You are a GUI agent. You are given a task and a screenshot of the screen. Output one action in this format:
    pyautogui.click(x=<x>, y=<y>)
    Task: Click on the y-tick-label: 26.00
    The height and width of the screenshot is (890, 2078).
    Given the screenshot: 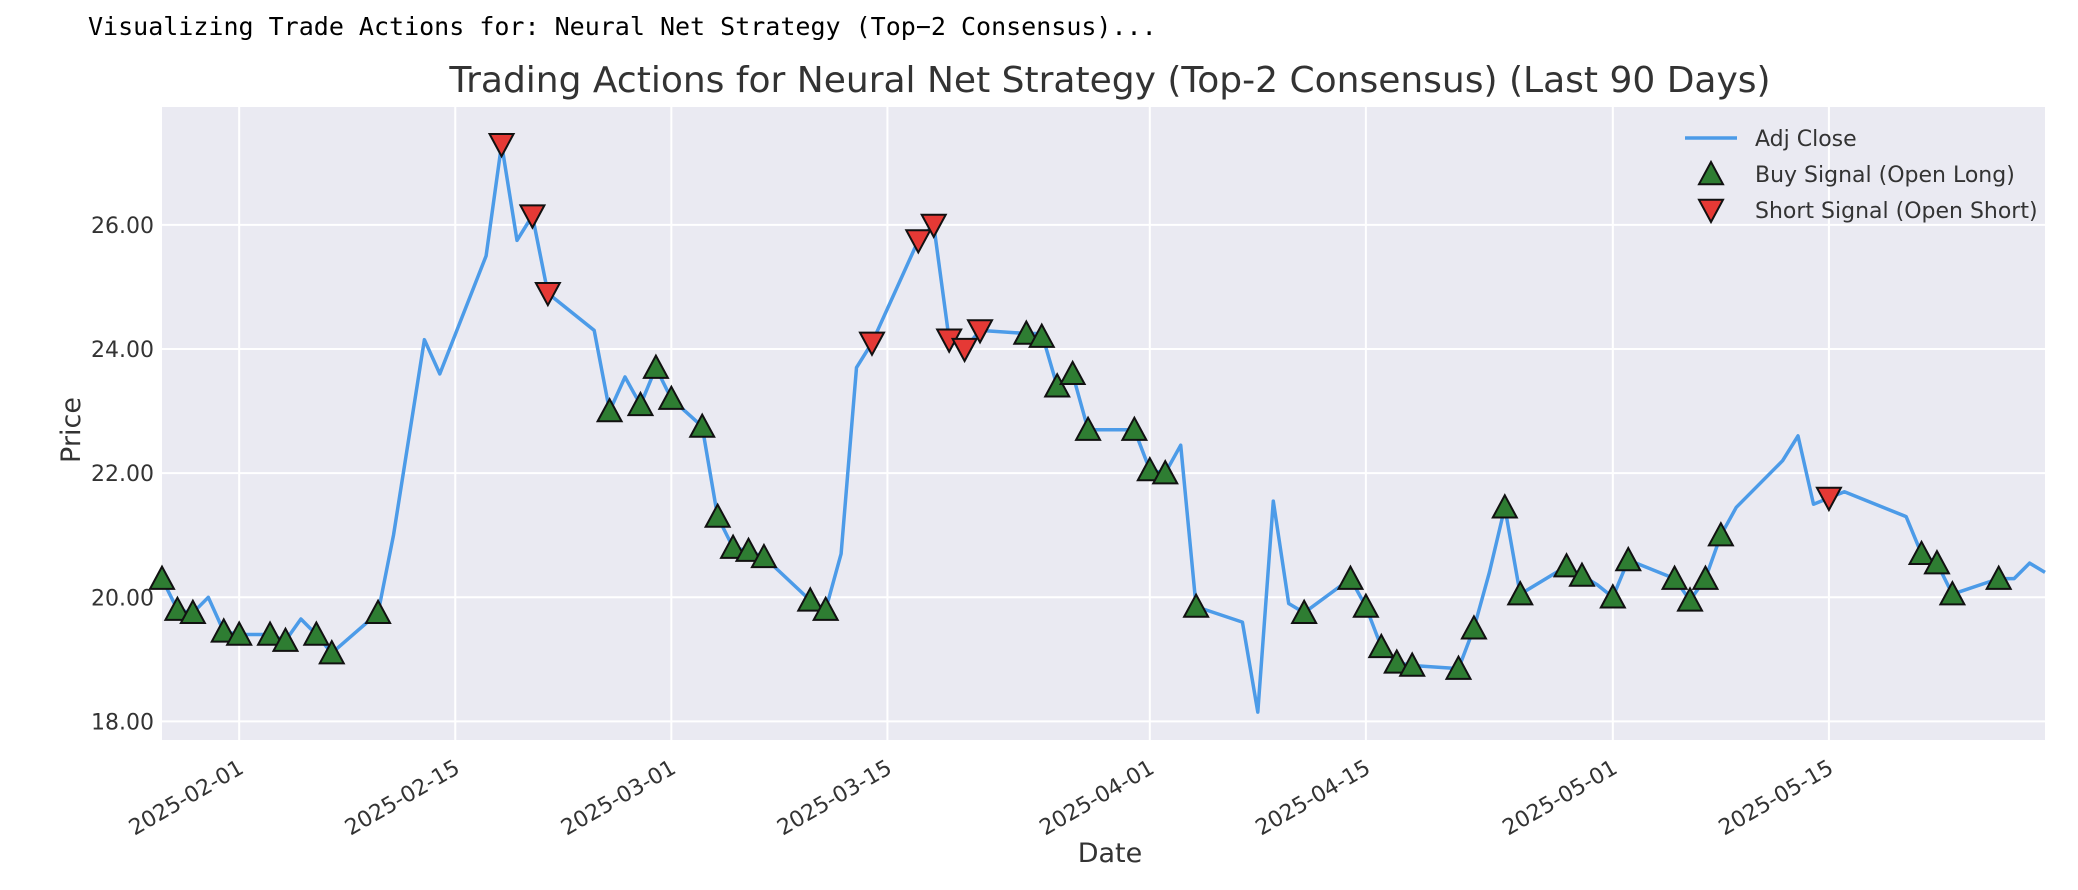 What is the action you would take?
    pyautogui.click(x=122, y=226)
    